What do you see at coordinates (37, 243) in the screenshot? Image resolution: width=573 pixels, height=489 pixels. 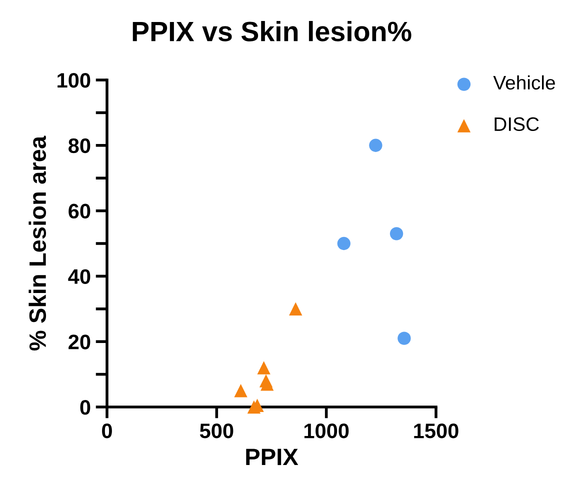 I see `y-axis-title: % Skin Lesion area` at bounding box center [37, 243].